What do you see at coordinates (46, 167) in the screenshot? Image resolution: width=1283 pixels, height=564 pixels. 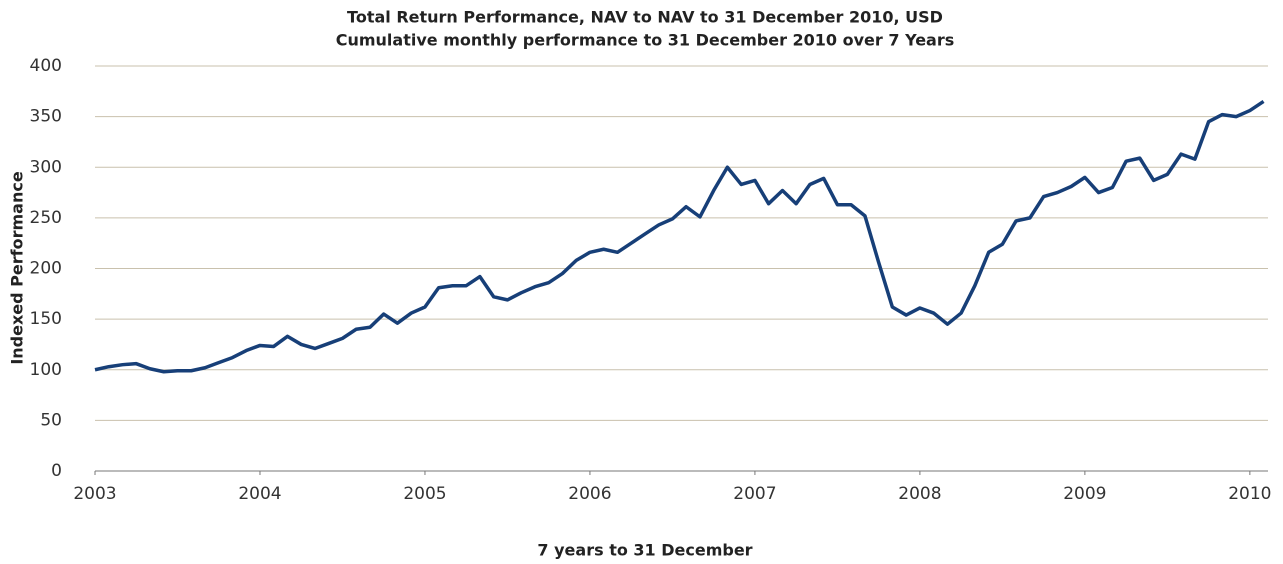 I see `y-tick-label: 300` at bounding box center [46, 167].